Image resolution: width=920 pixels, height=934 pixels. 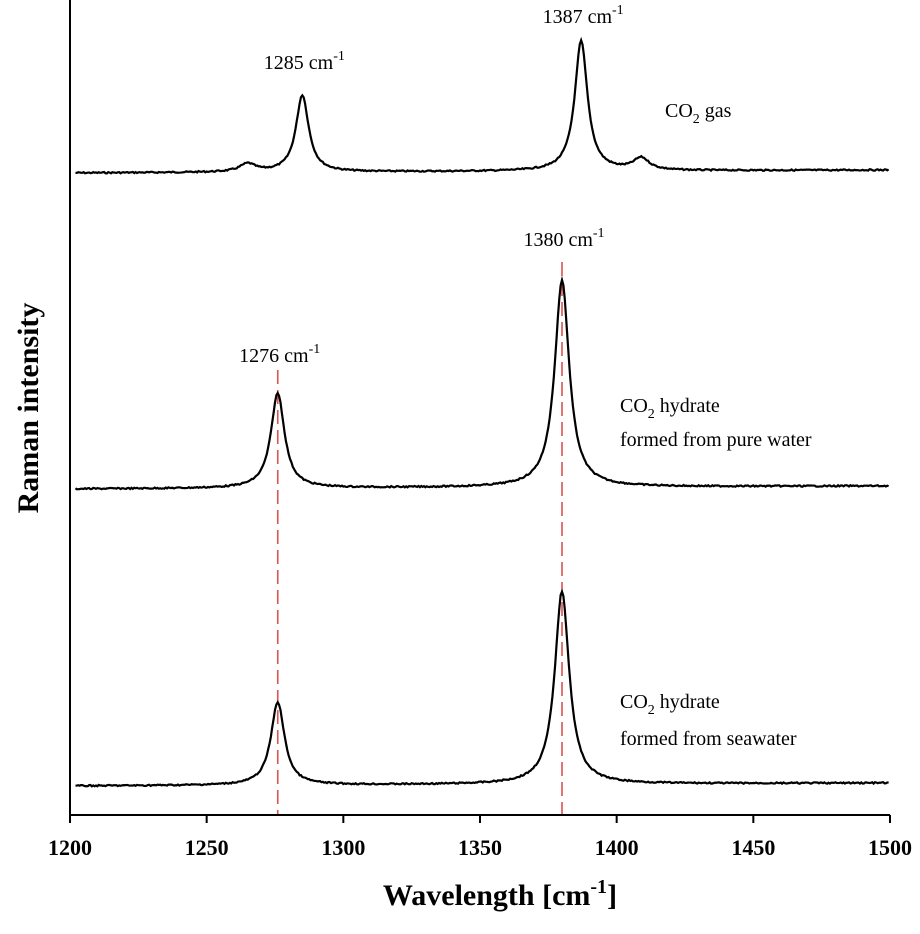 I want to click on x-axis-title: Wavelength [cm-1], so click(x=500, y=894).